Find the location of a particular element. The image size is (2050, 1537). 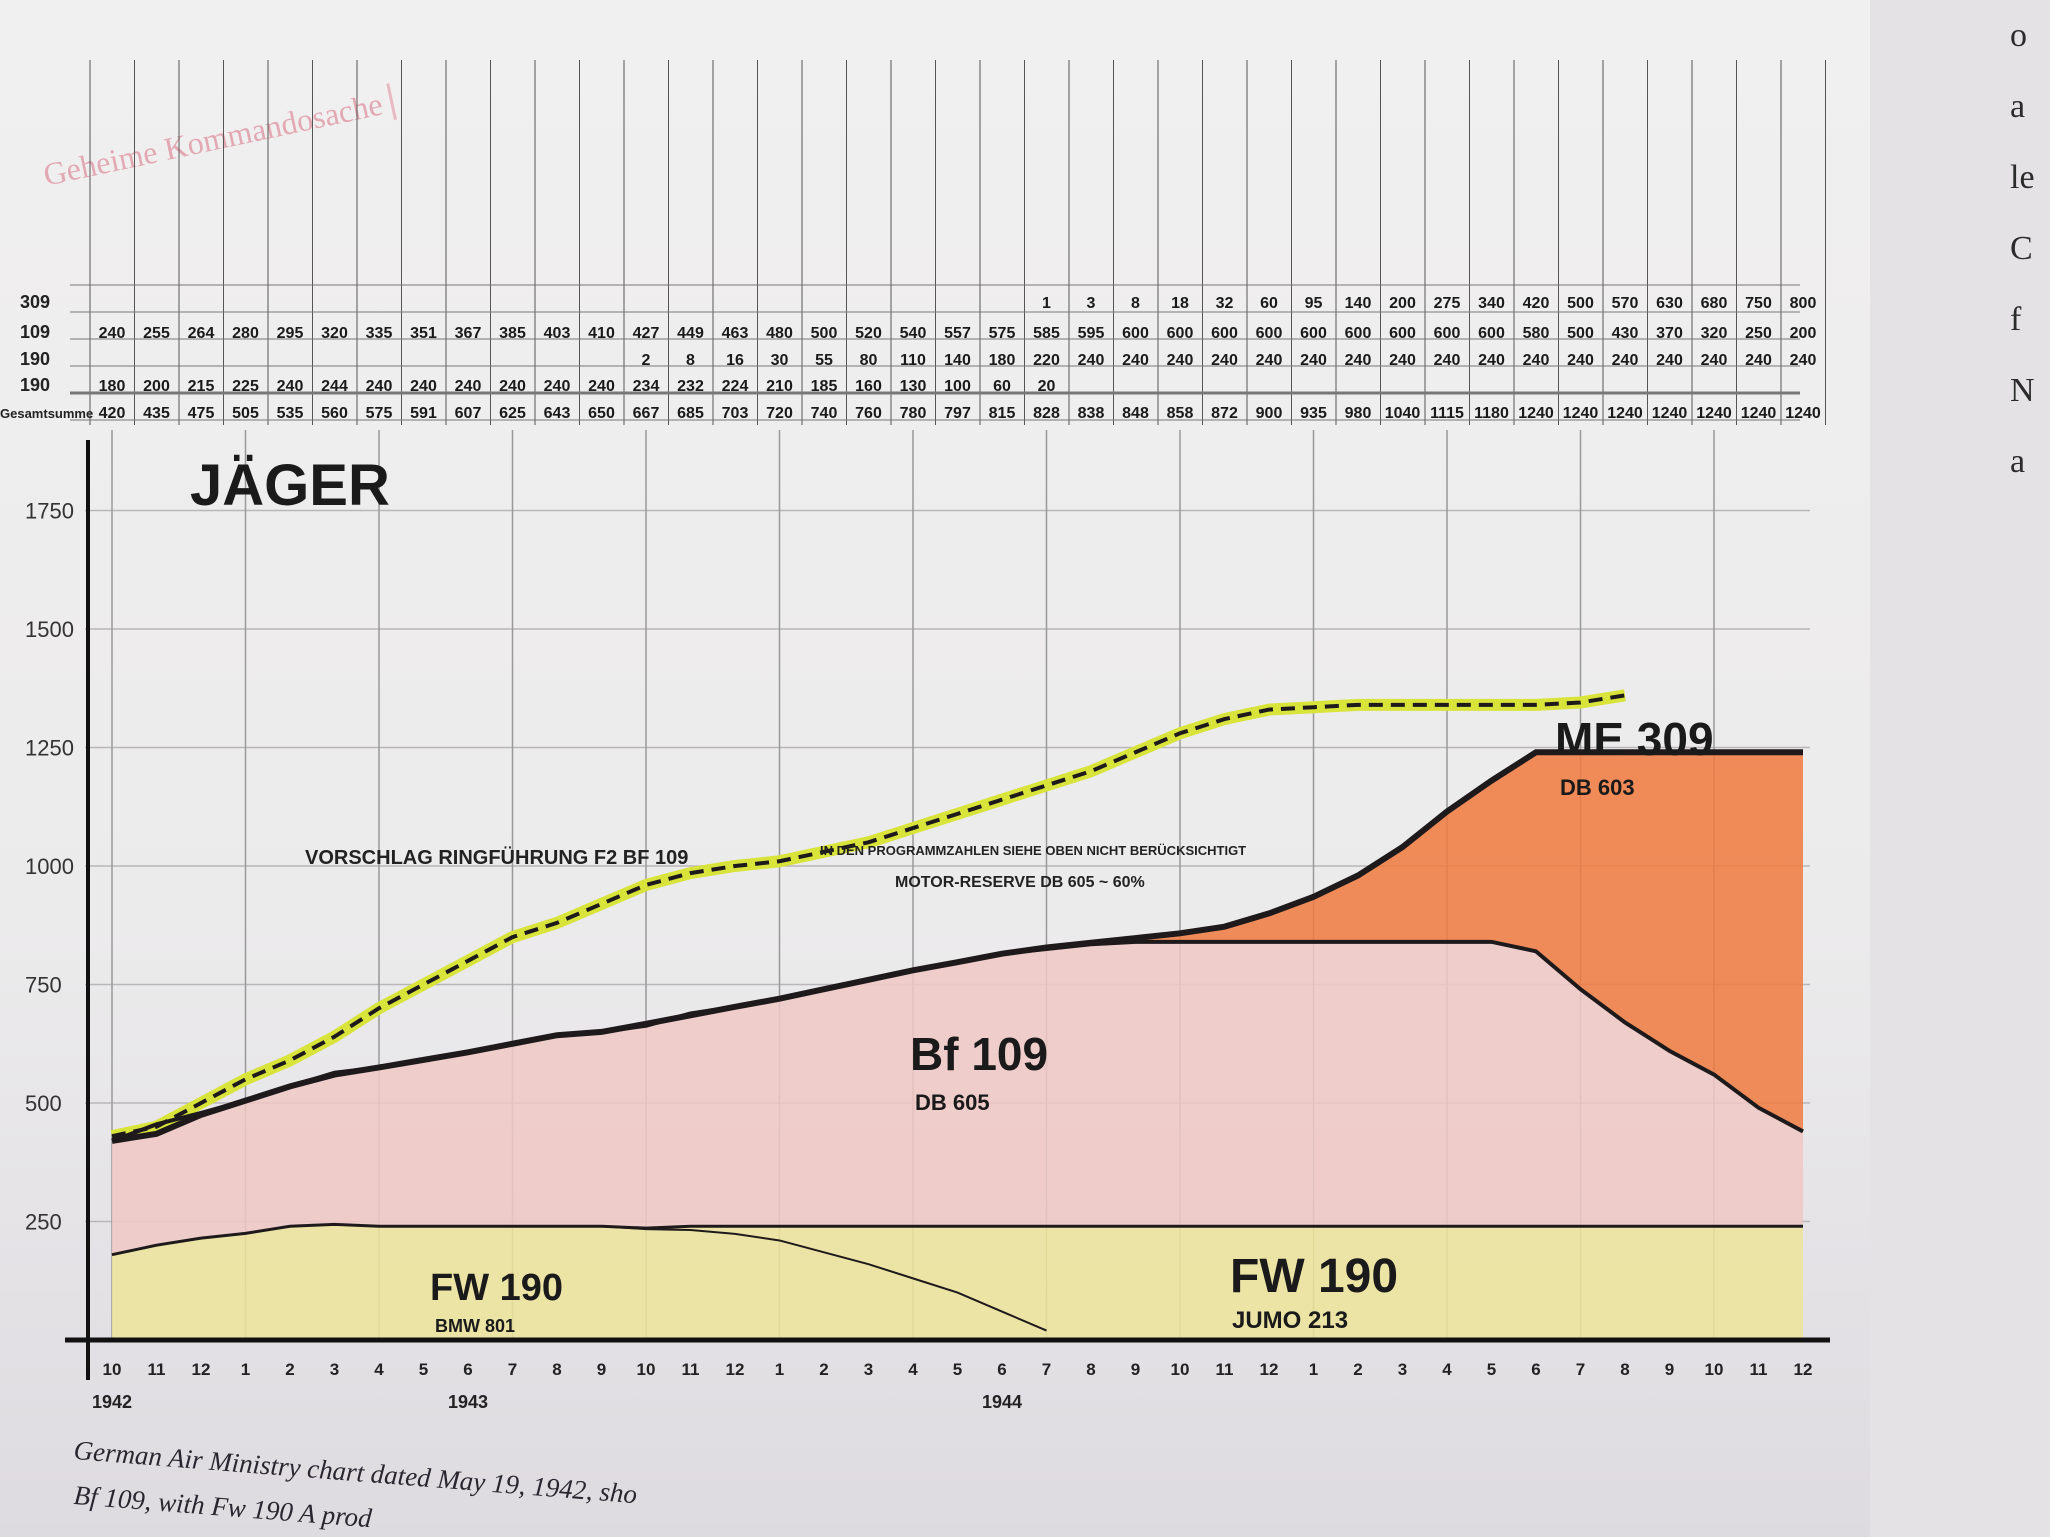

table-cell: 535 is located at coordinates (290, 413).